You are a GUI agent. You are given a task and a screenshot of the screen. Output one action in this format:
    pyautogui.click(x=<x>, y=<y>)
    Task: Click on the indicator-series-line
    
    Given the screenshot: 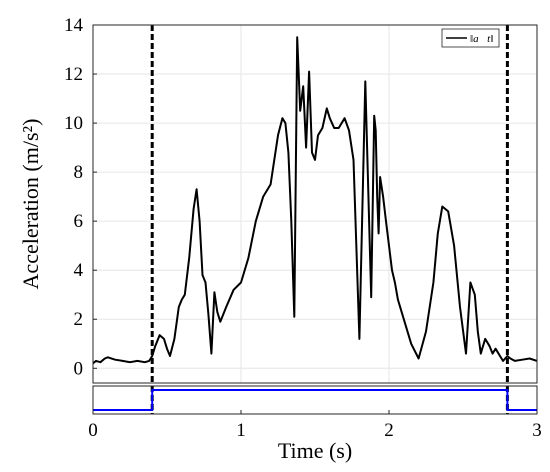 What is the action you would take?
    pyautogui.click(x=315, y=400)
    